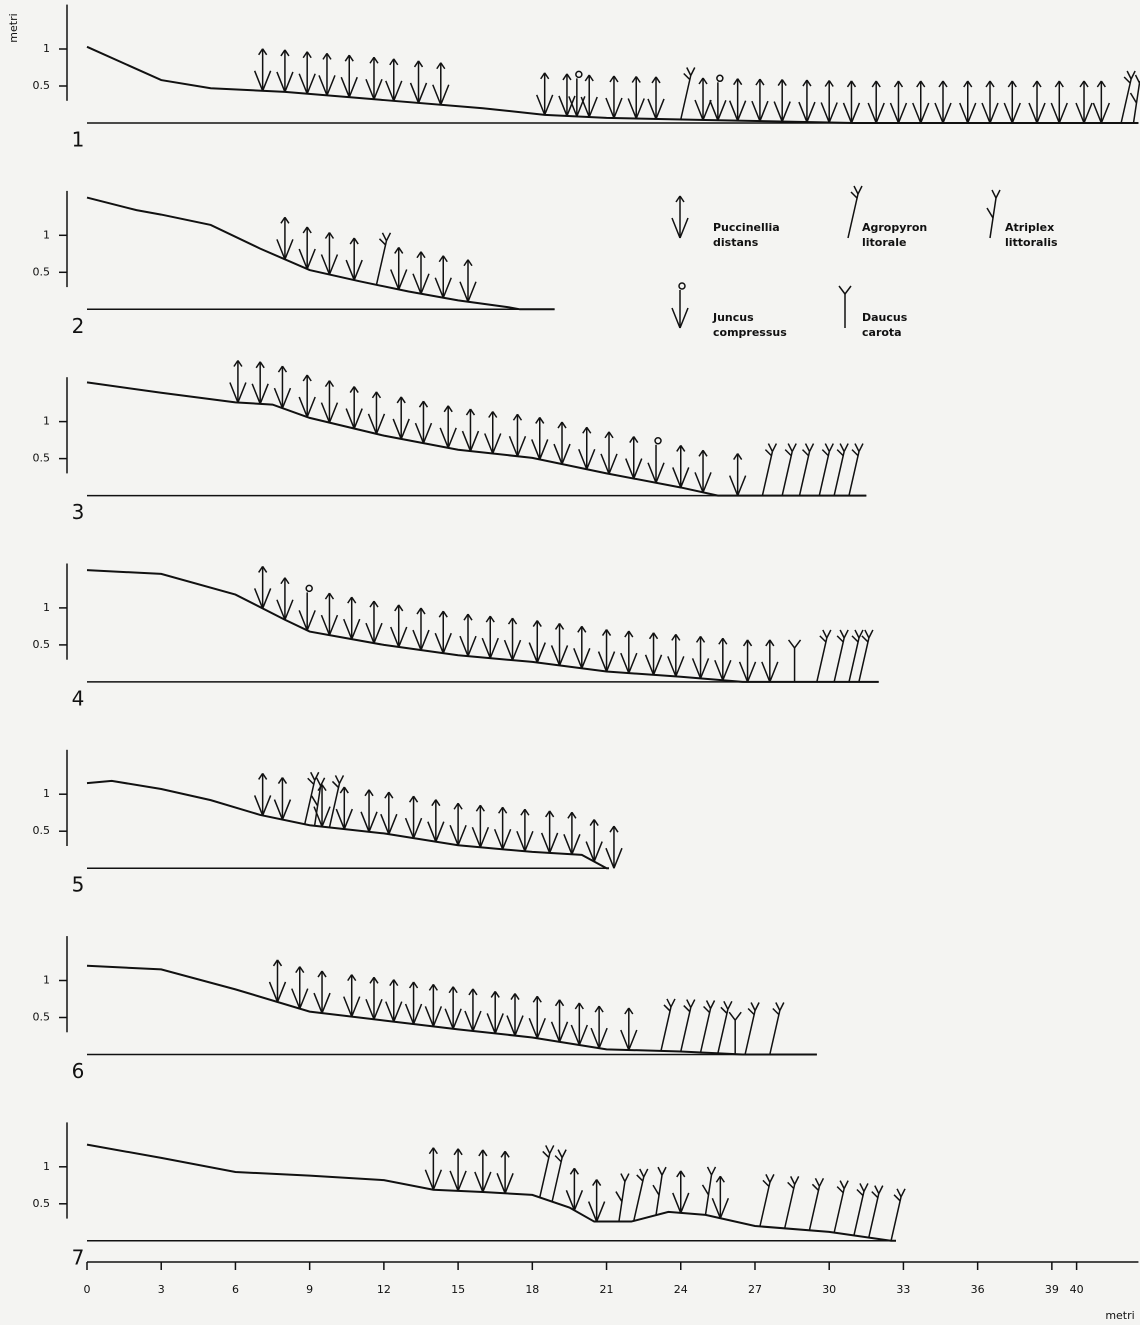  I want to click on x-tick-label: 39, so click(1052, 1289).